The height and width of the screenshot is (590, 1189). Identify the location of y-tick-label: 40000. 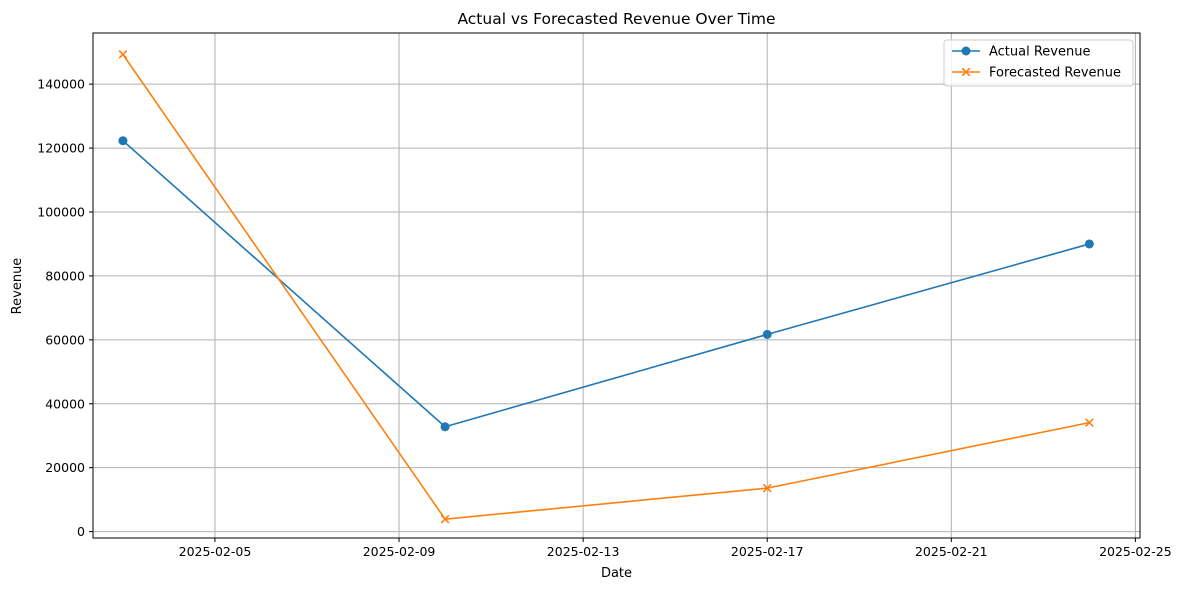
(65, 403).